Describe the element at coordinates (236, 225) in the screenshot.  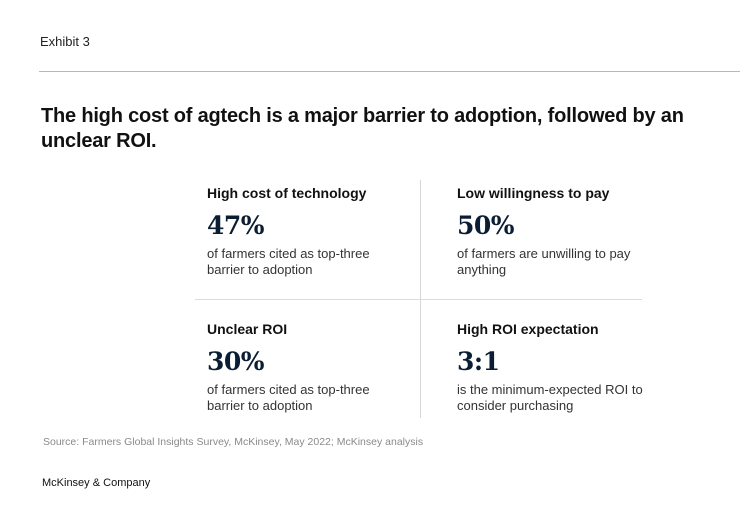
I see `stat-value: 47%` at that location.